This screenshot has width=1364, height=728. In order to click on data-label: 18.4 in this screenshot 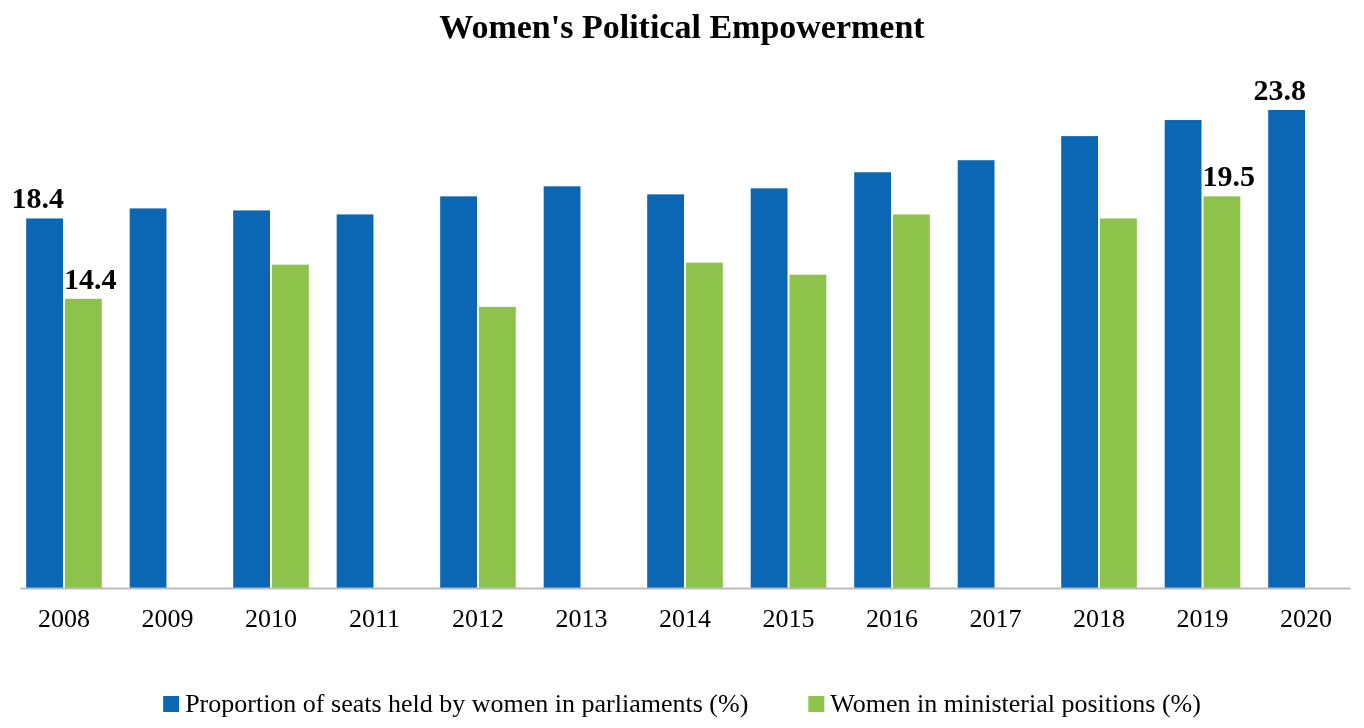, I will do `click(37, 198)`.